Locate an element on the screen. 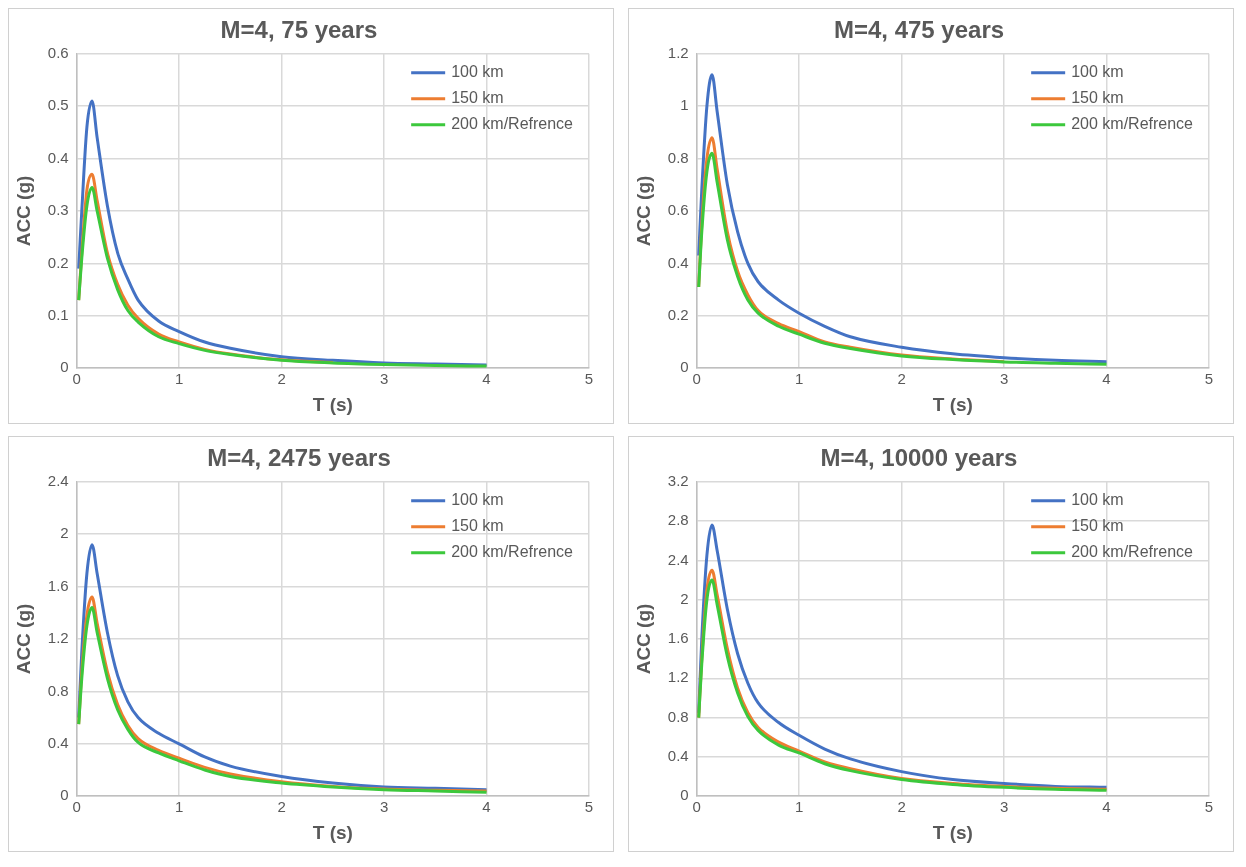 The image size is (1246, 867). y-tick-label: 2.8 is located at coordinates (678, 520).